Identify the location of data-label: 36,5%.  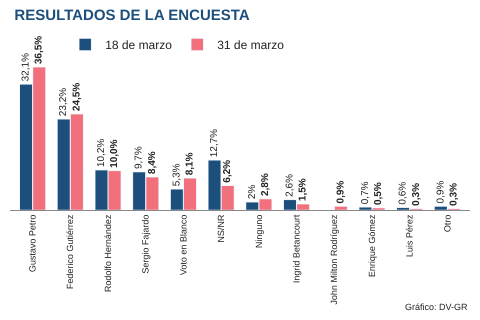
(39, 50).